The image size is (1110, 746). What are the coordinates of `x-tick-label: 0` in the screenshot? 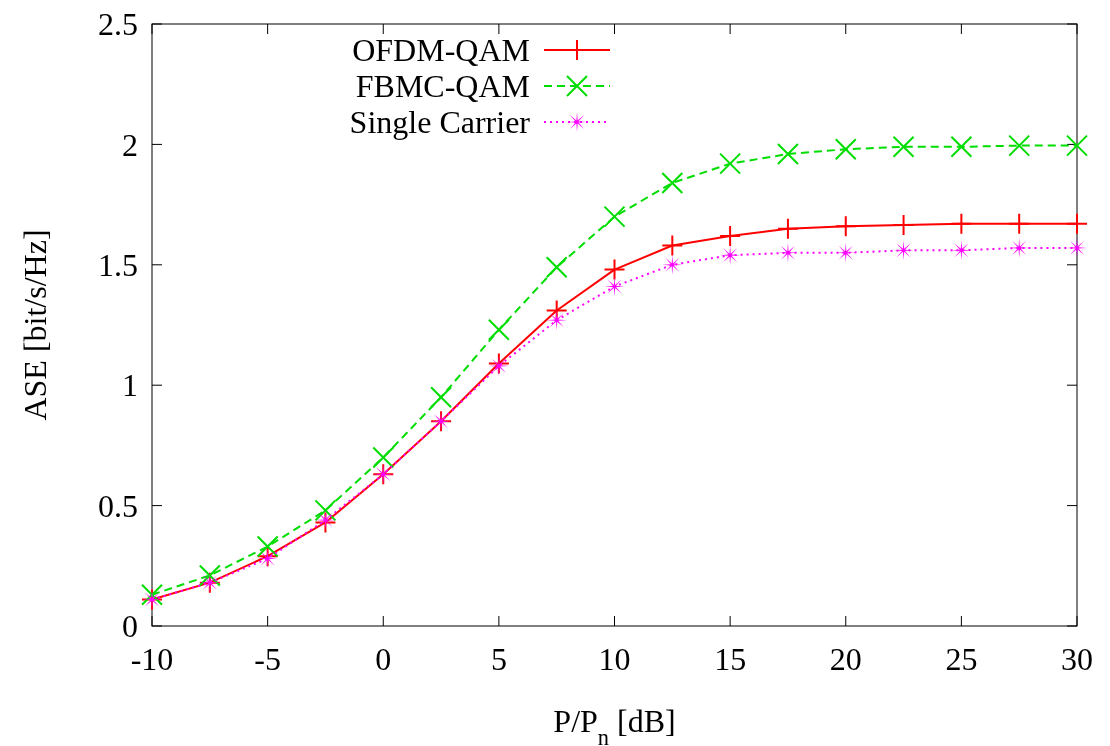 It's located at (383, 659).